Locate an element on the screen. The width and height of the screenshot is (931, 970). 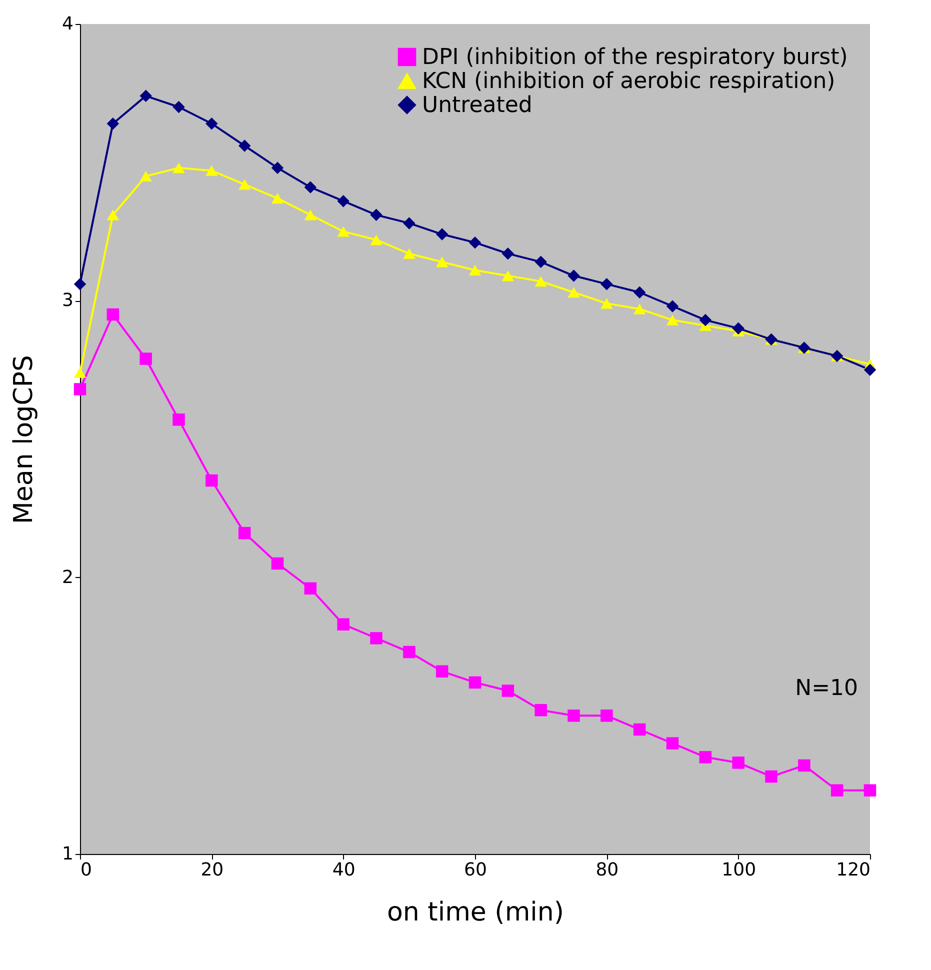
y-tick-label: 2 is located at coordinates (68, 577).